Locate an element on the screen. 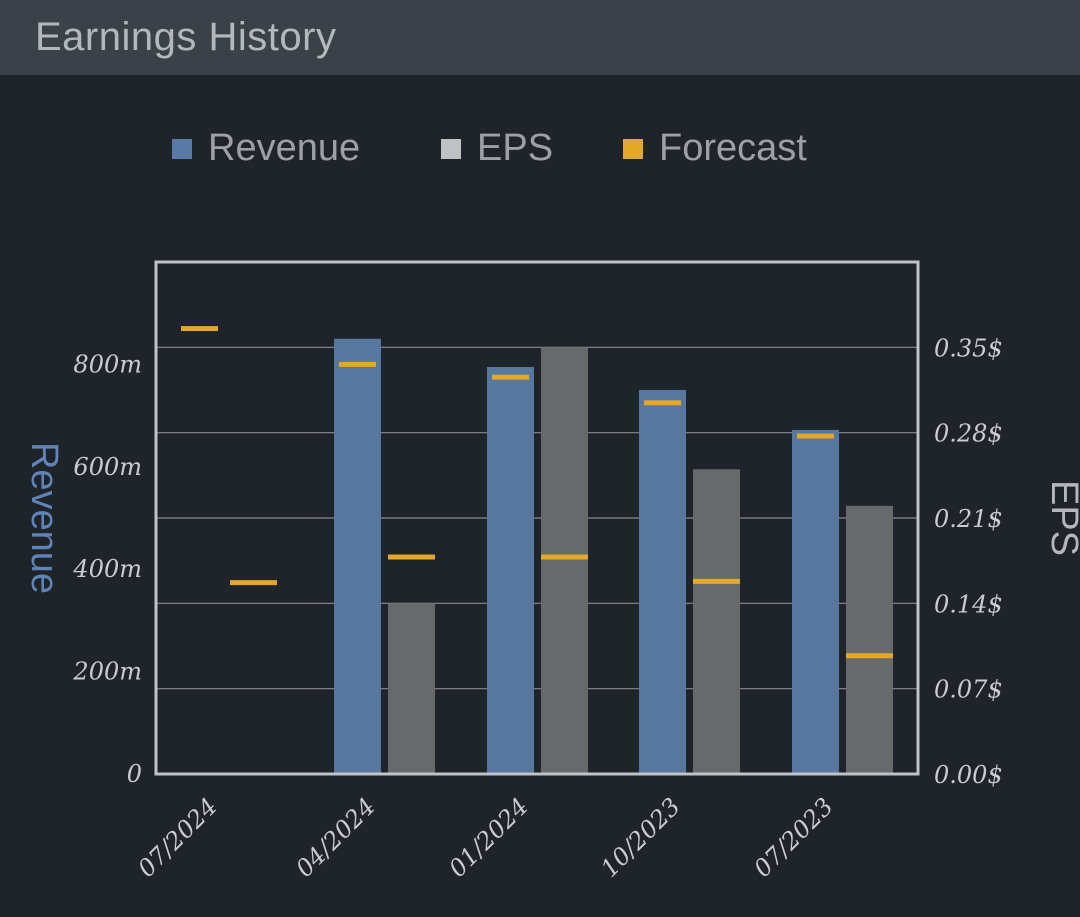 This screenshot has height=917, width=1080. y-tick-label-left: 200m is located at coordinates (107, 672).